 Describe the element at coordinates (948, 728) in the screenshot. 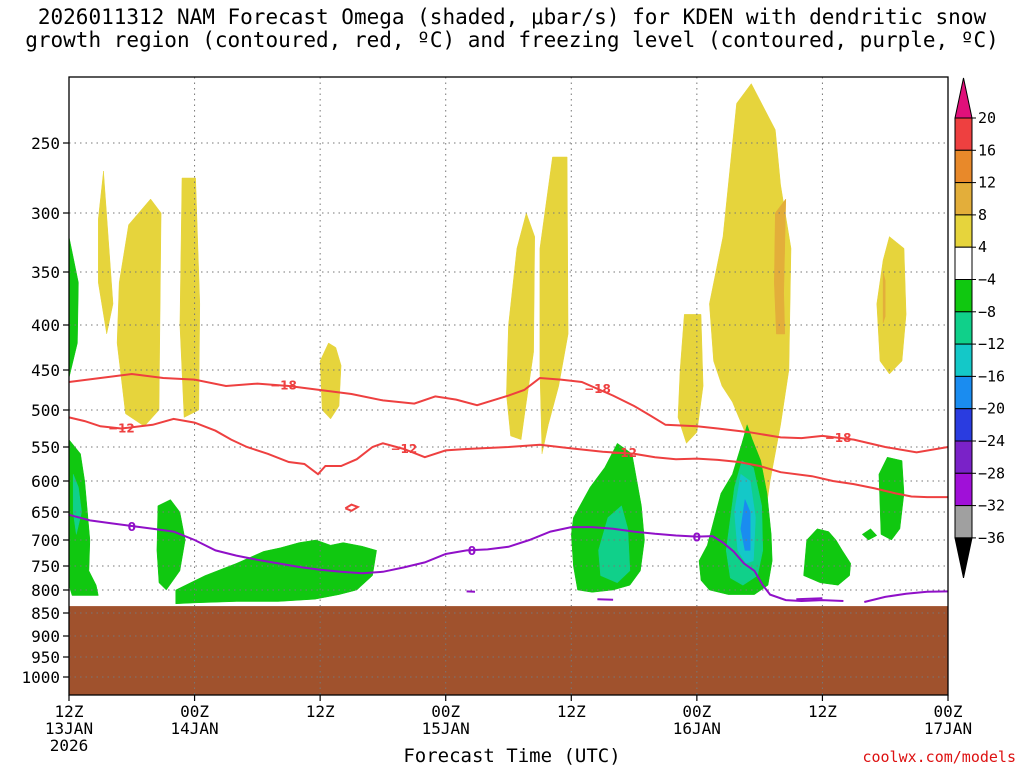

I see `x-tick-label: 17JAN` at that location.